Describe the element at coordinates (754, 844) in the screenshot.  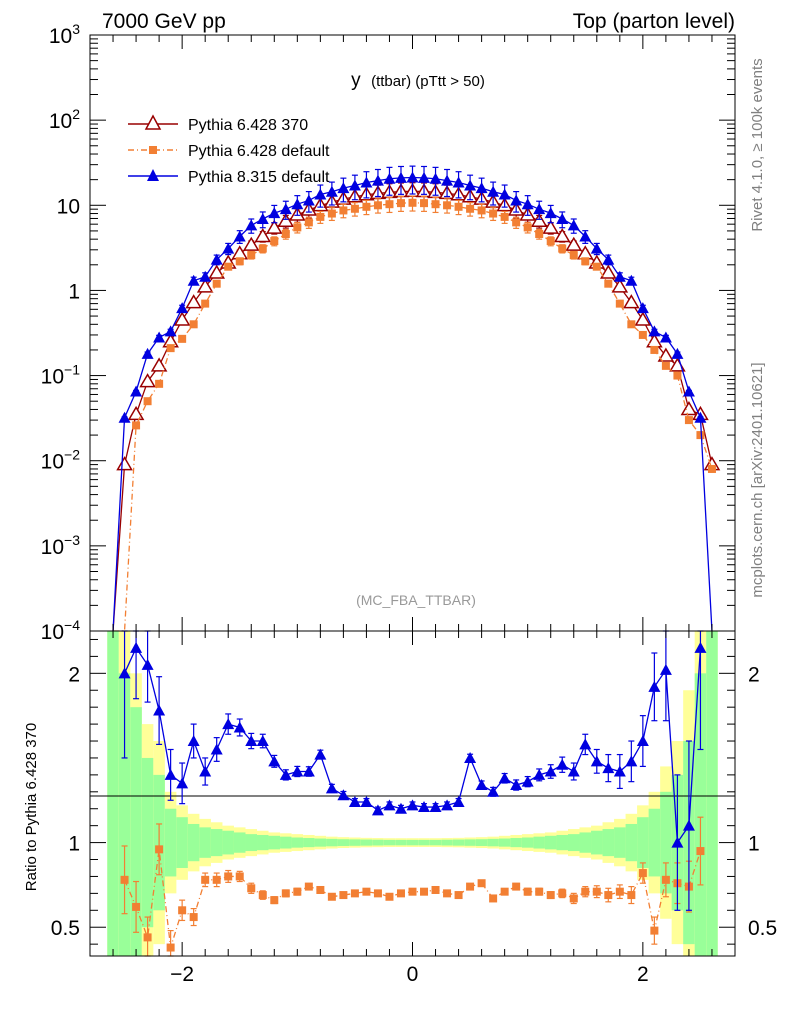
I see `ratio-y-tick-label-right: 1` at that location.